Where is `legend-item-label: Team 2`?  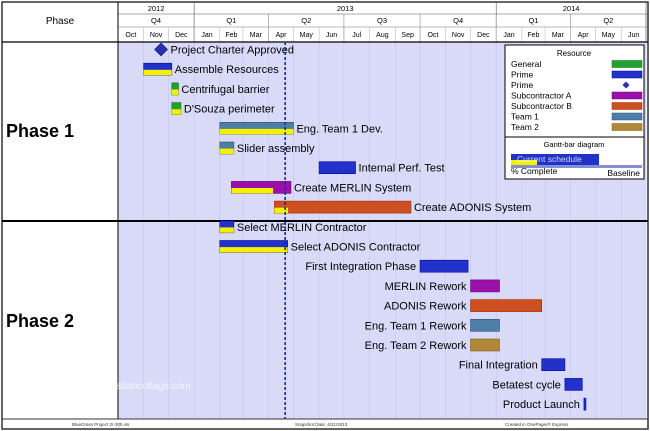 legend-item-label: Team 2 is located at coordinates (525, 127).